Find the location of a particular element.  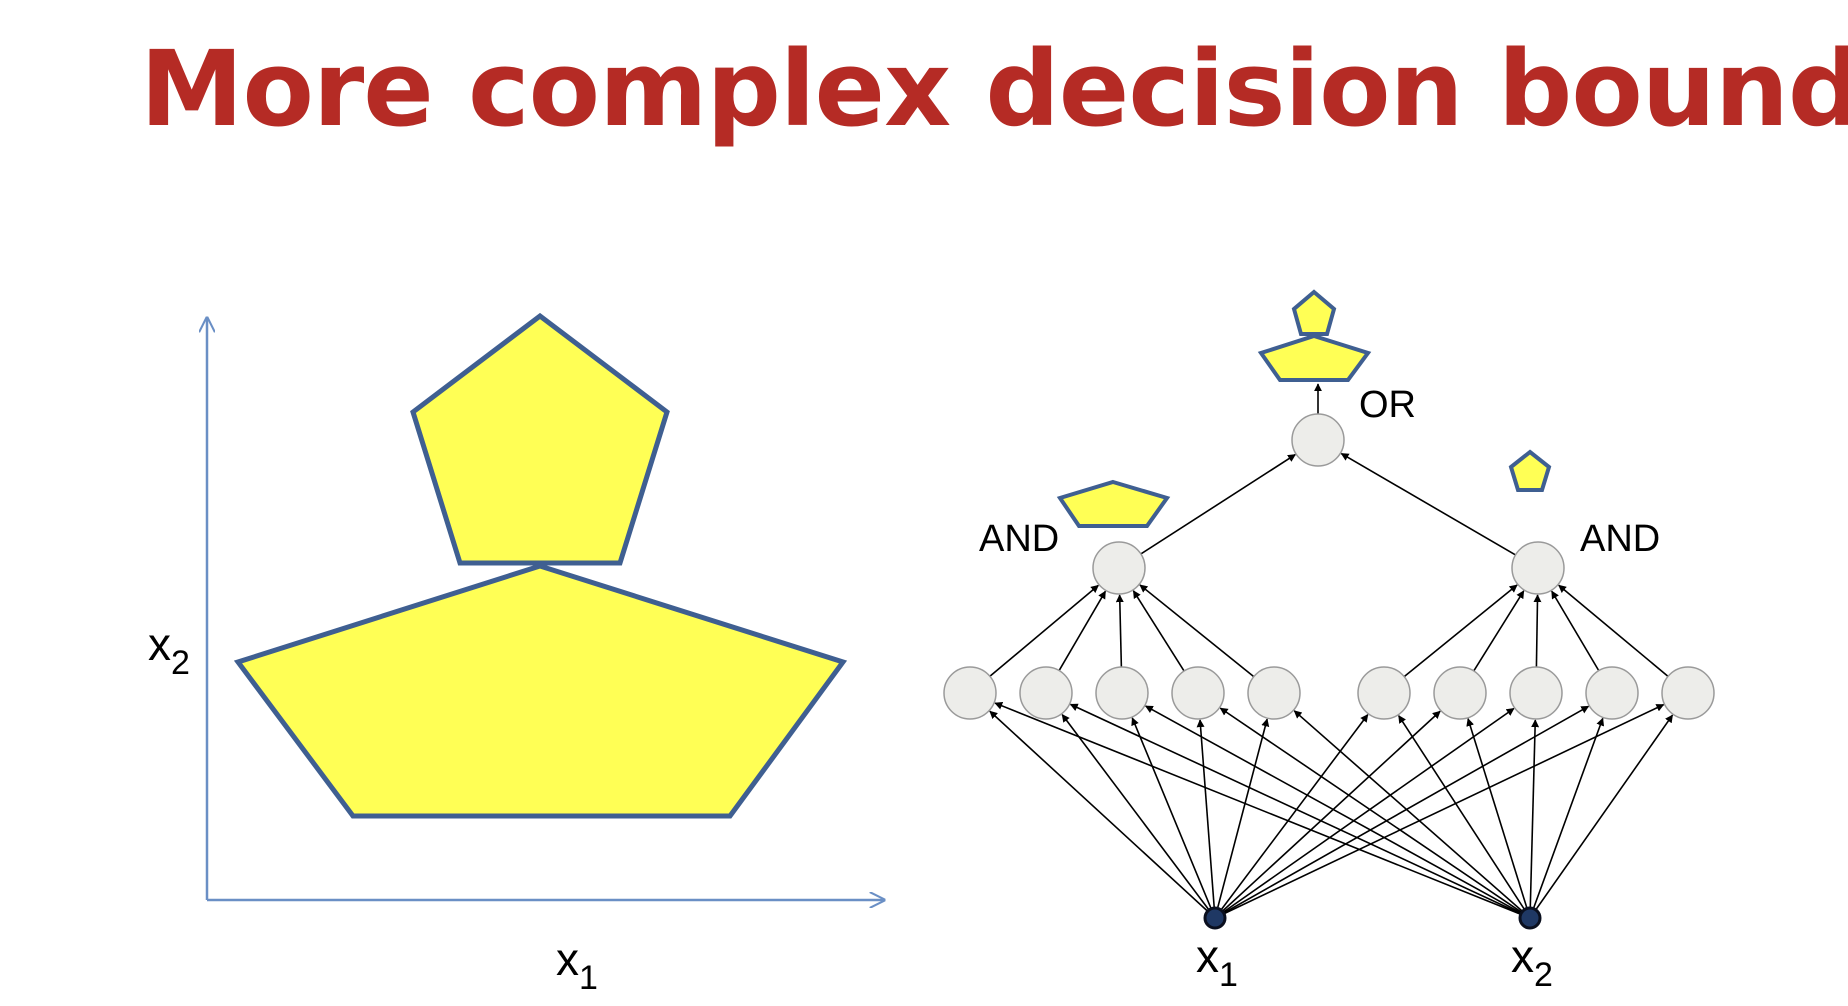

and-right-label: AND is located at coordinates (1620, 539).